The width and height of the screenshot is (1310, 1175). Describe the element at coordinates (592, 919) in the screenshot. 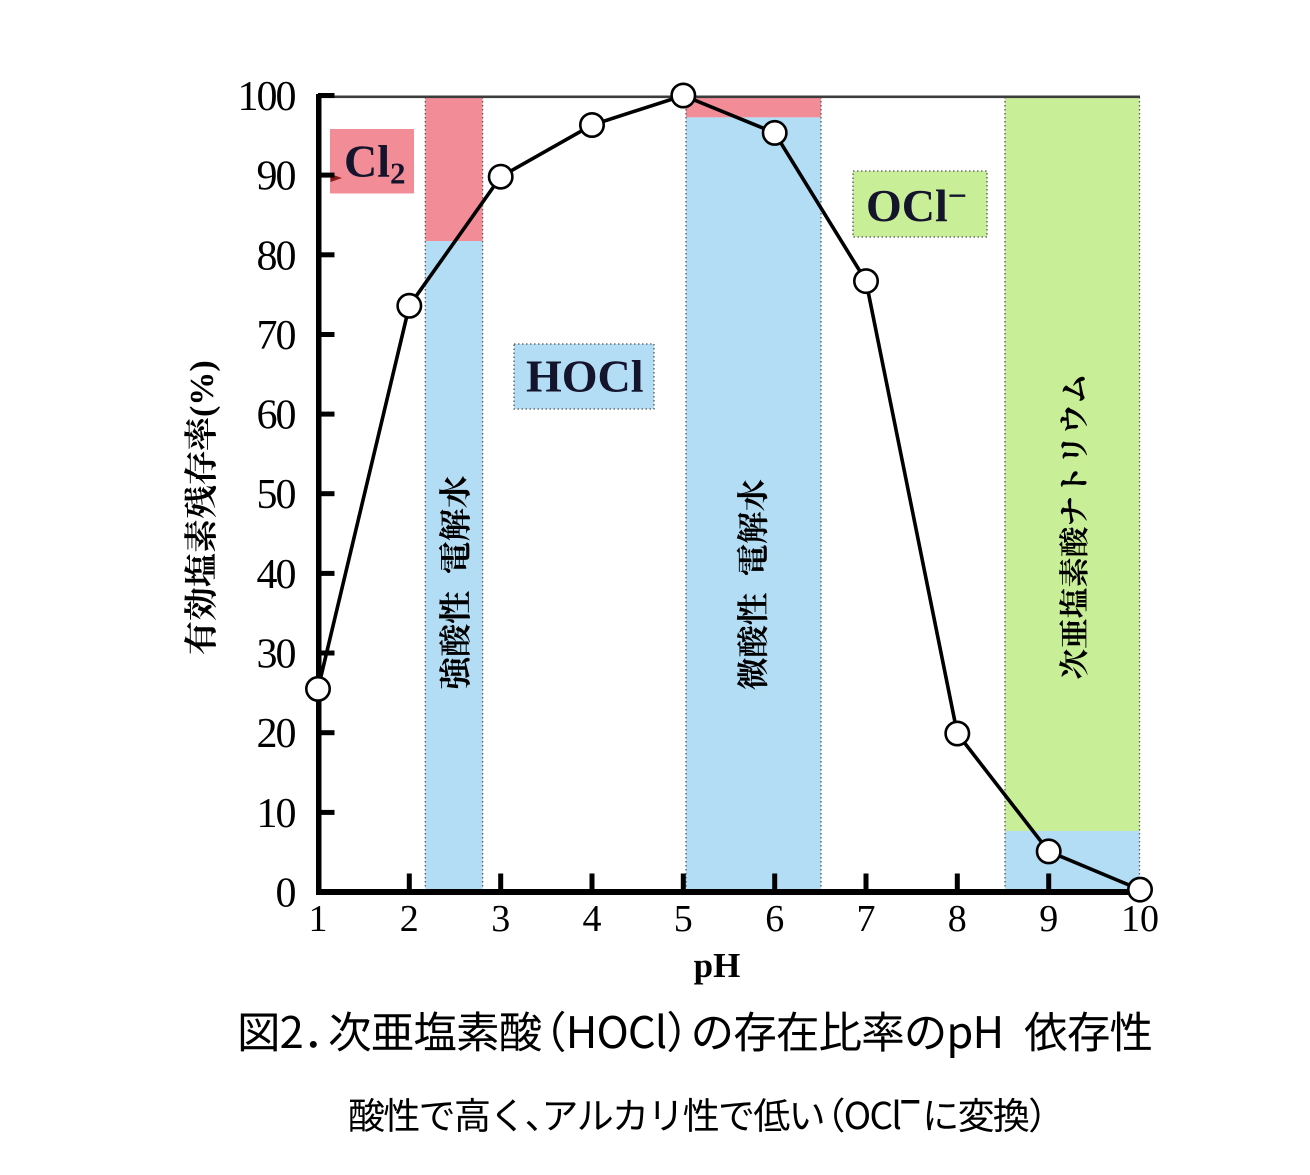

I see `svg-text: 4` at that location.